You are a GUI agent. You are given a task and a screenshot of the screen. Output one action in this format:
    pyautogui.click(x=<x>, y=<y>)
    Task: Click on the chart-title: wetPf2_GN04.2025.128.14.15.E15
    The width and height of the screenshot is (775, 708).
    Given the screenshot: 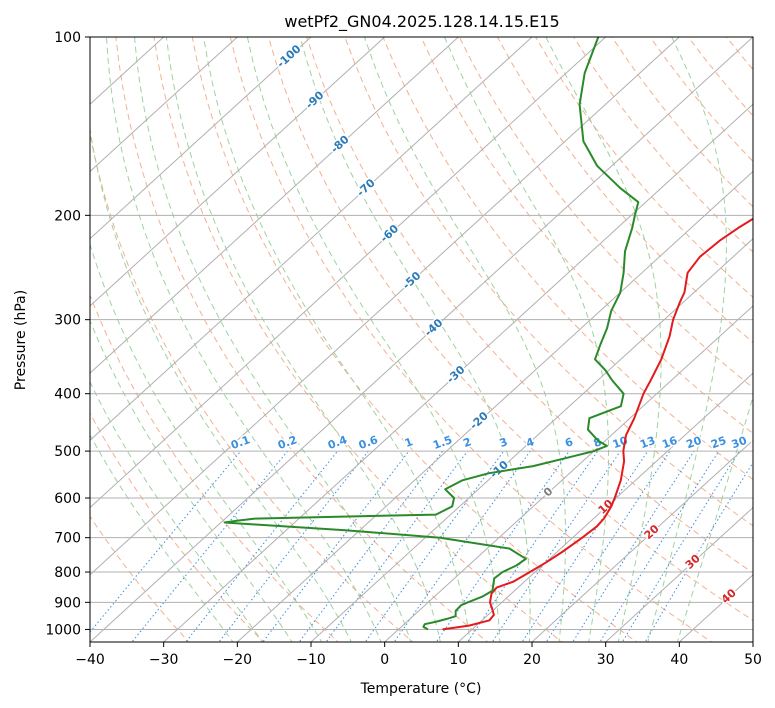 What is the action you would take?
    pyautogui.click(x=421, y=22)
    